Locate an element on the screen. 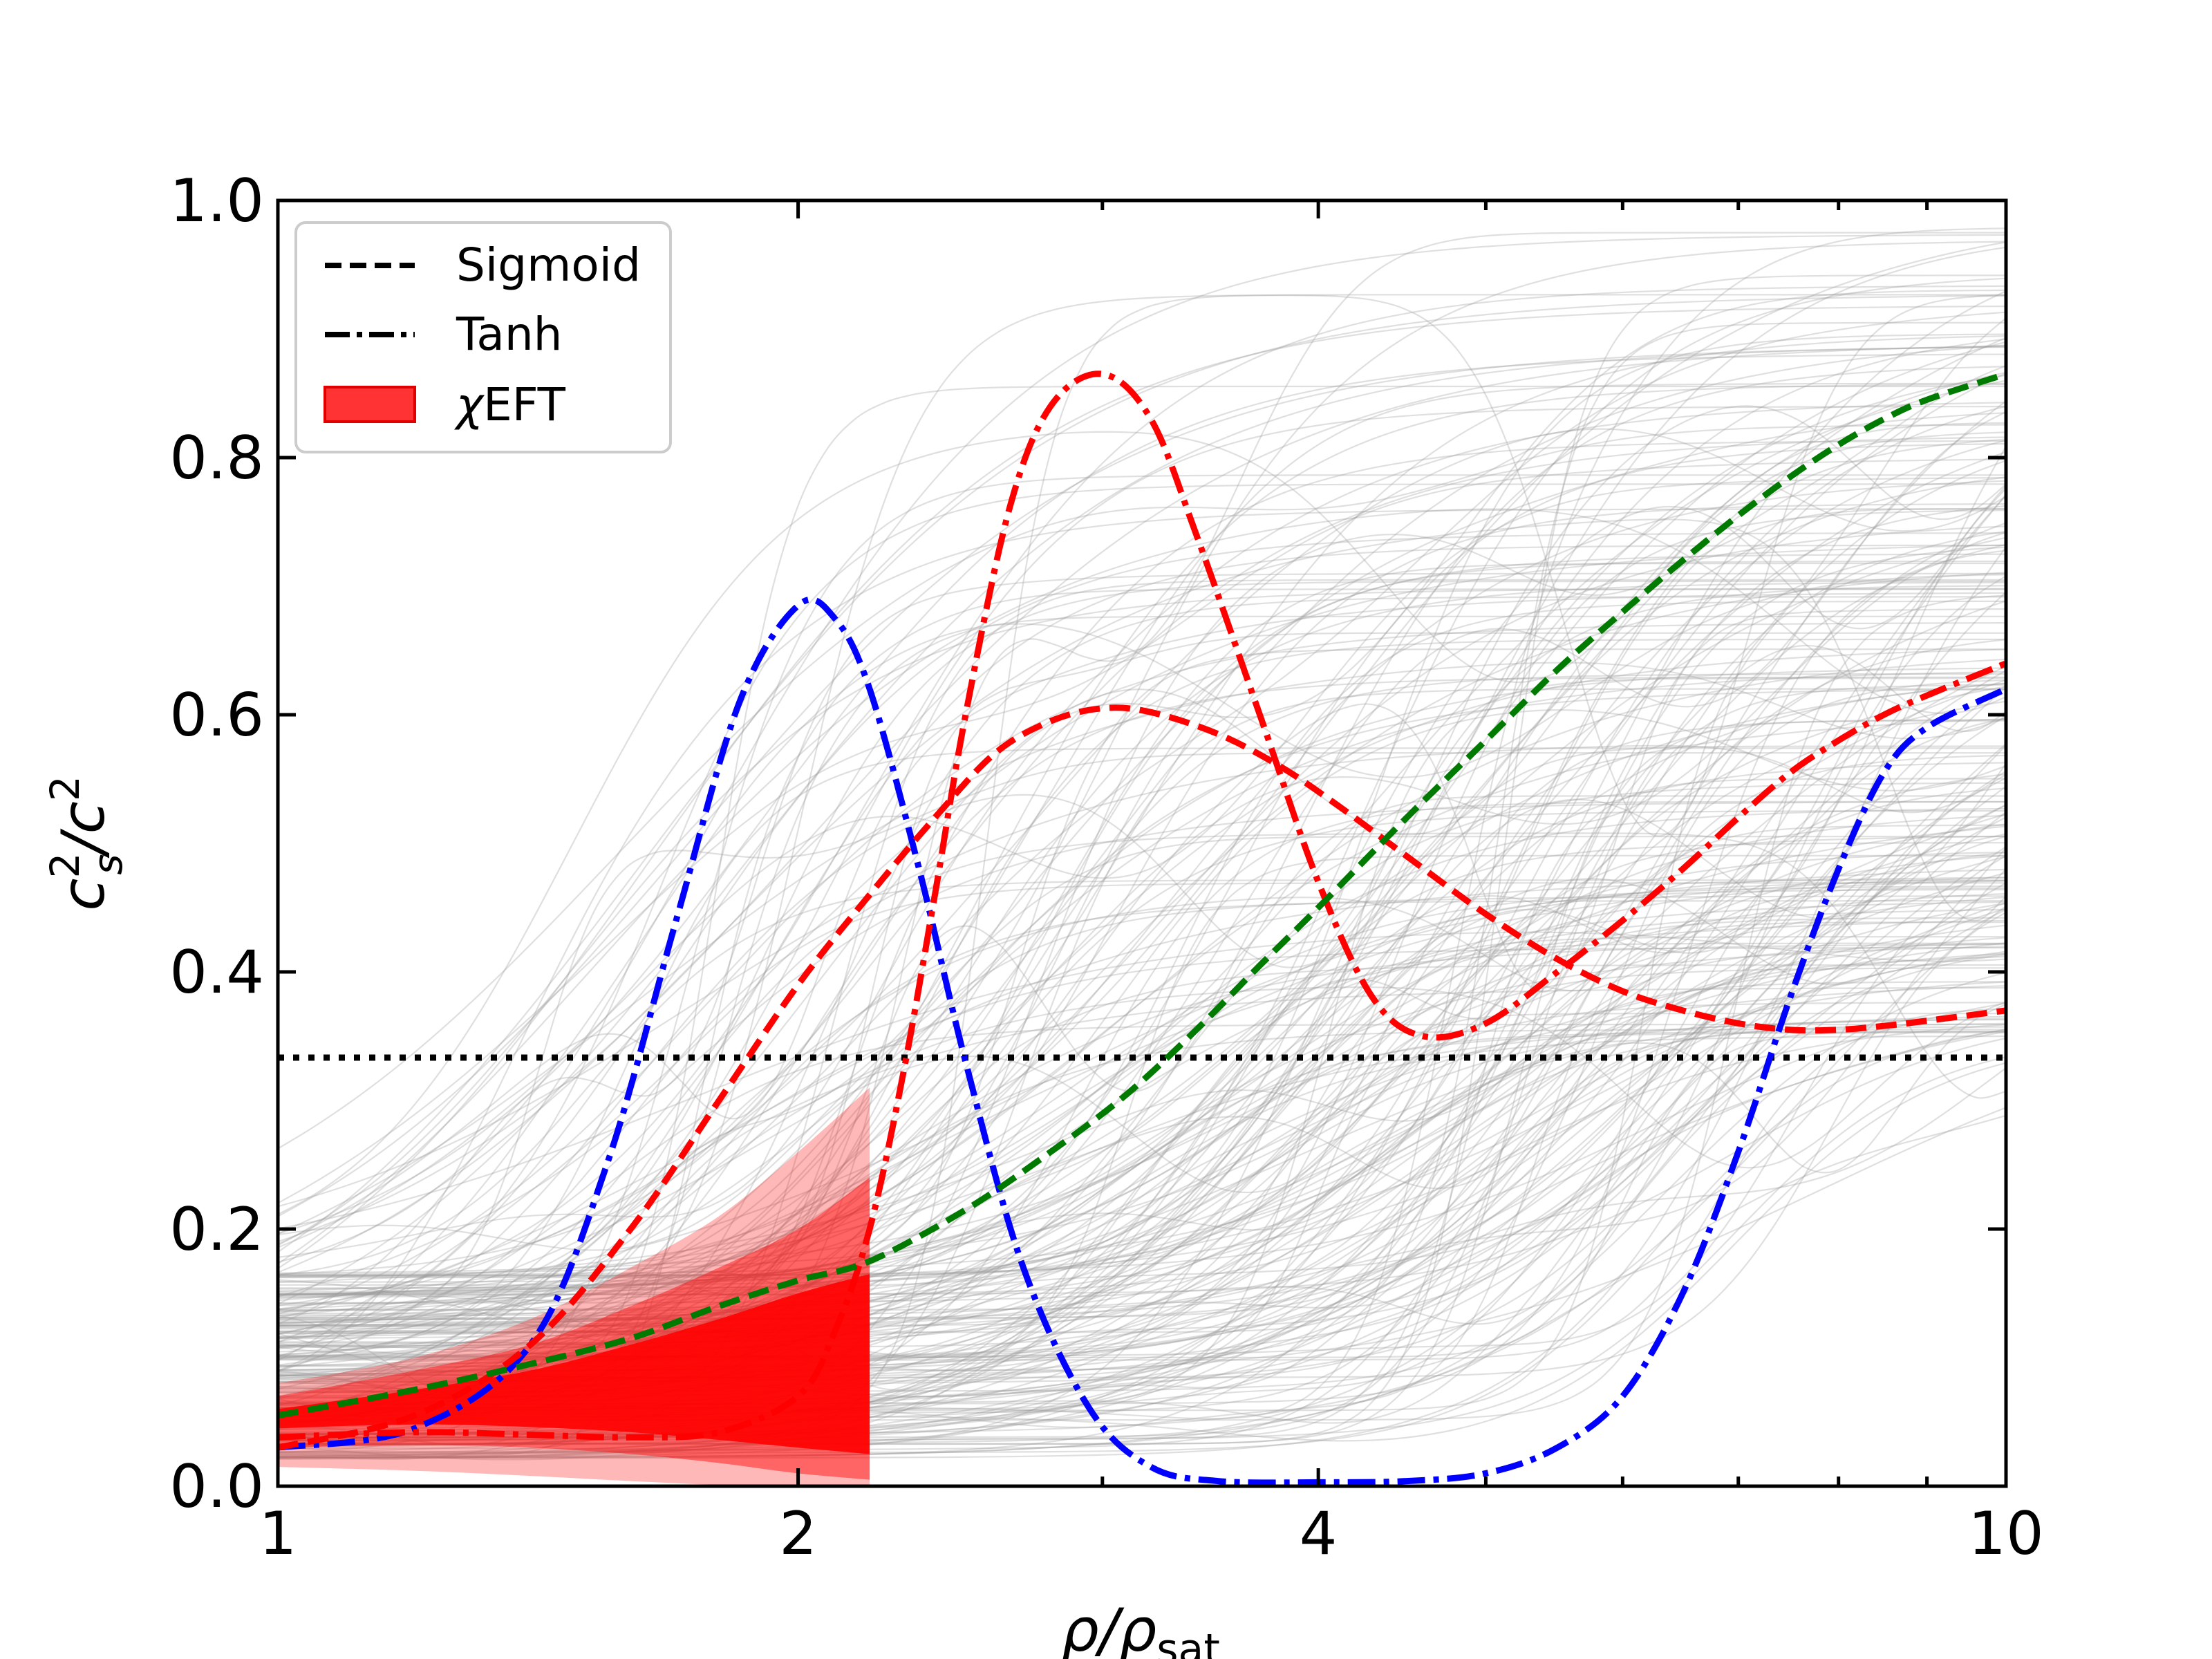 The height and width of the screenshot is (1659, 2212). x-tick-label: 2 is located at coordinates (798, 1534).